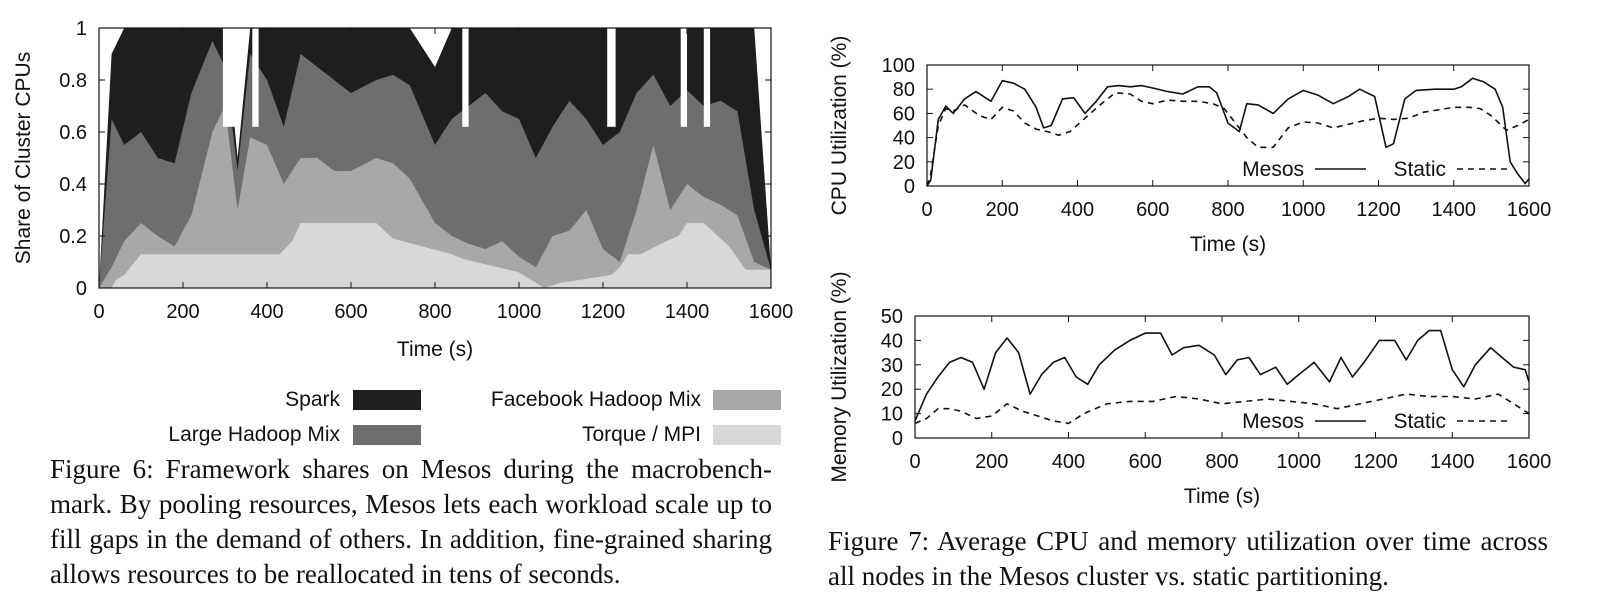 Image resolution: width=1600 pixels, height=613 pixels. Describe the element at coordinates (898, 66) in the screenshot. I see `y-tick-label: 100` at that location.